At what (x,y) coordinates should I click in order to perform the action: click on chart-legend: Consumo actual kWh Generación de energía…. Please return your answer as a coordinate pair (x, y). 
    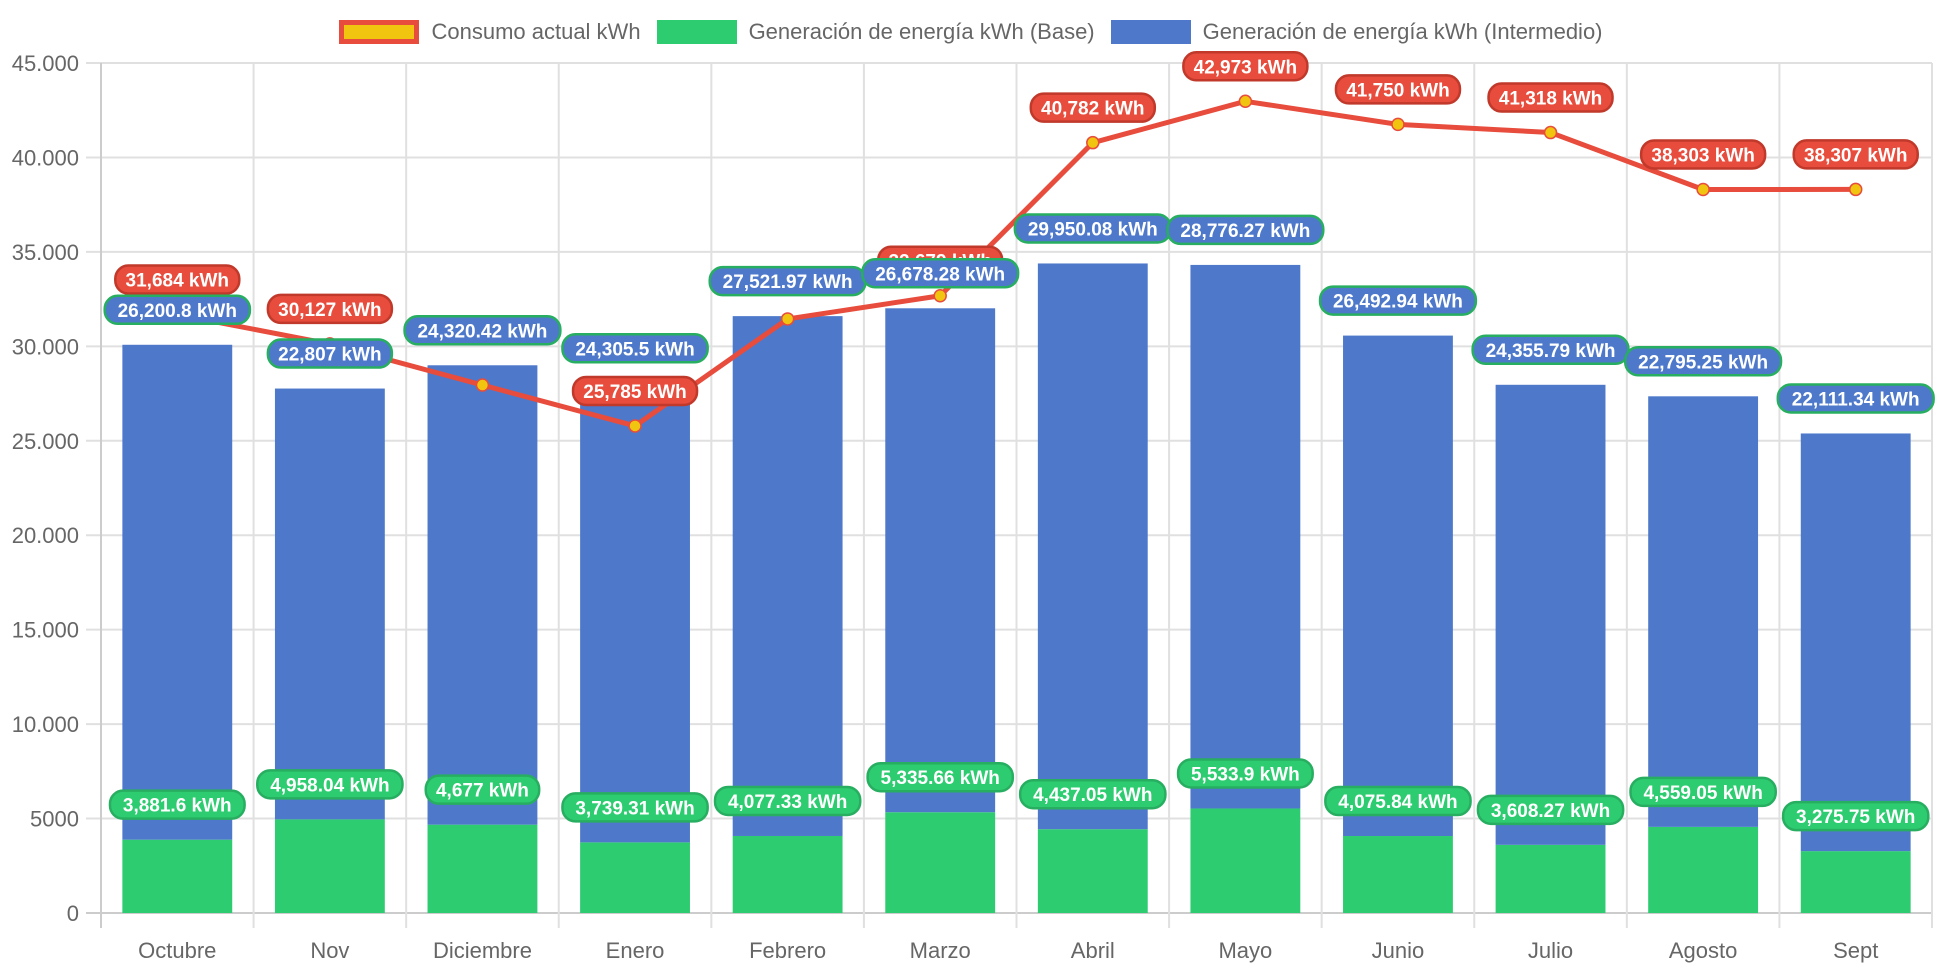
    Looking at the image, I should click on (971, 32).